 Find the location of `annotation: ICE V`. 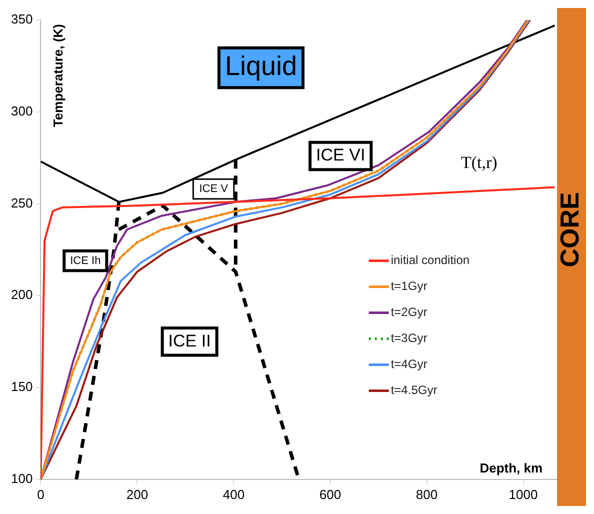

annotation: ICE V is located at coordinates (214, 189).